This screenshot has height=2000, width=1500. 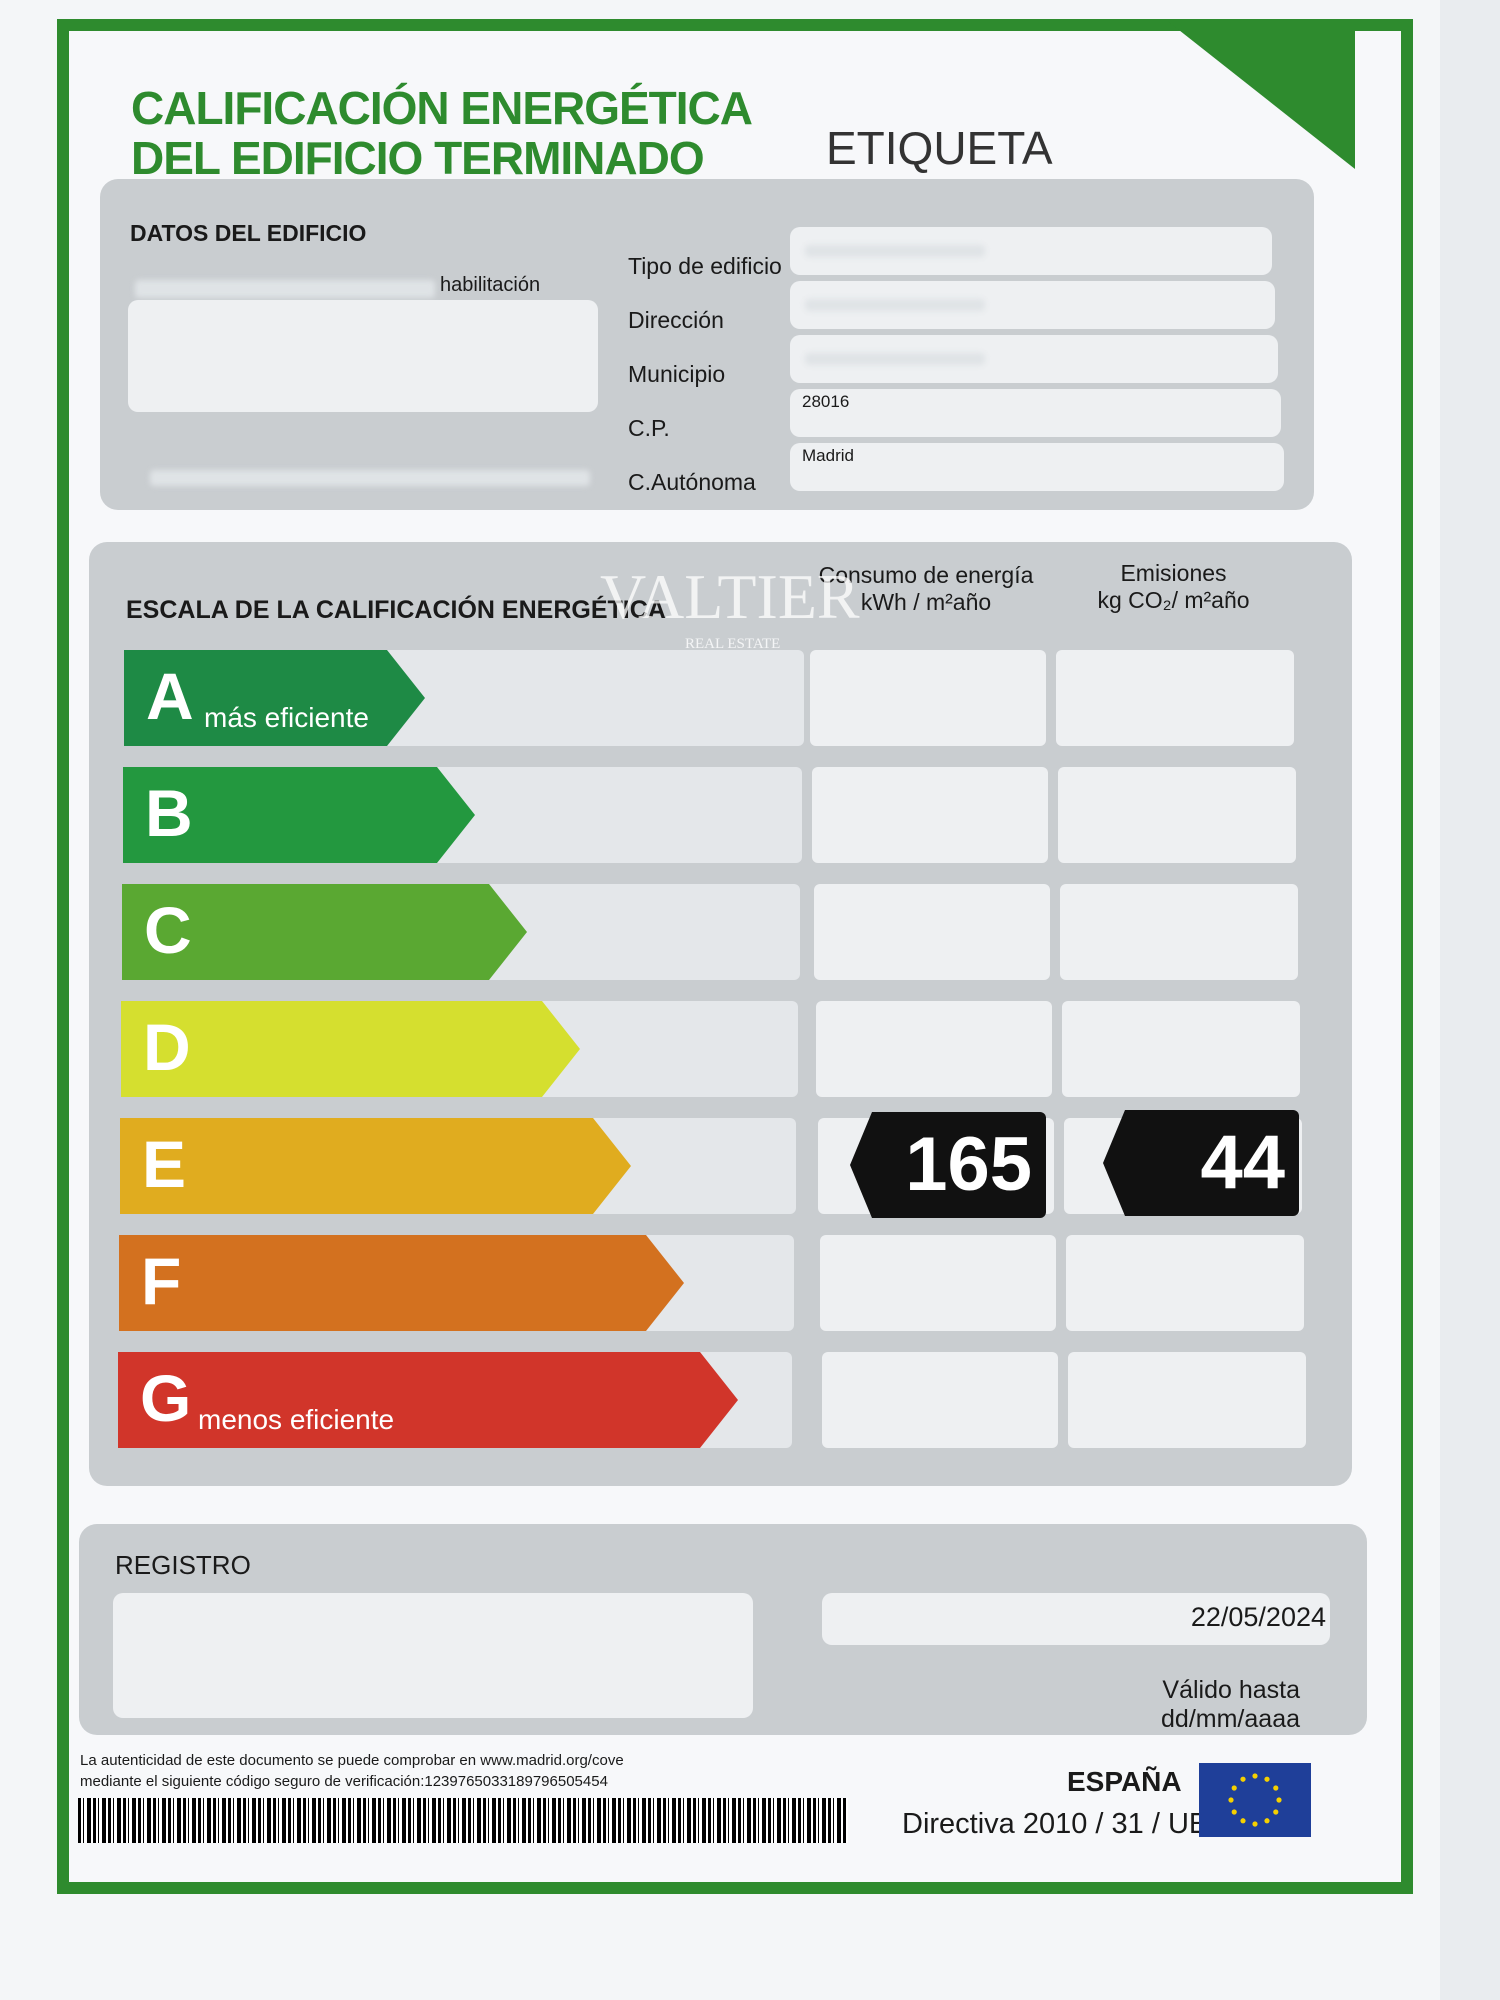 I want to click on redacted-field, so click(x=363, y=356).